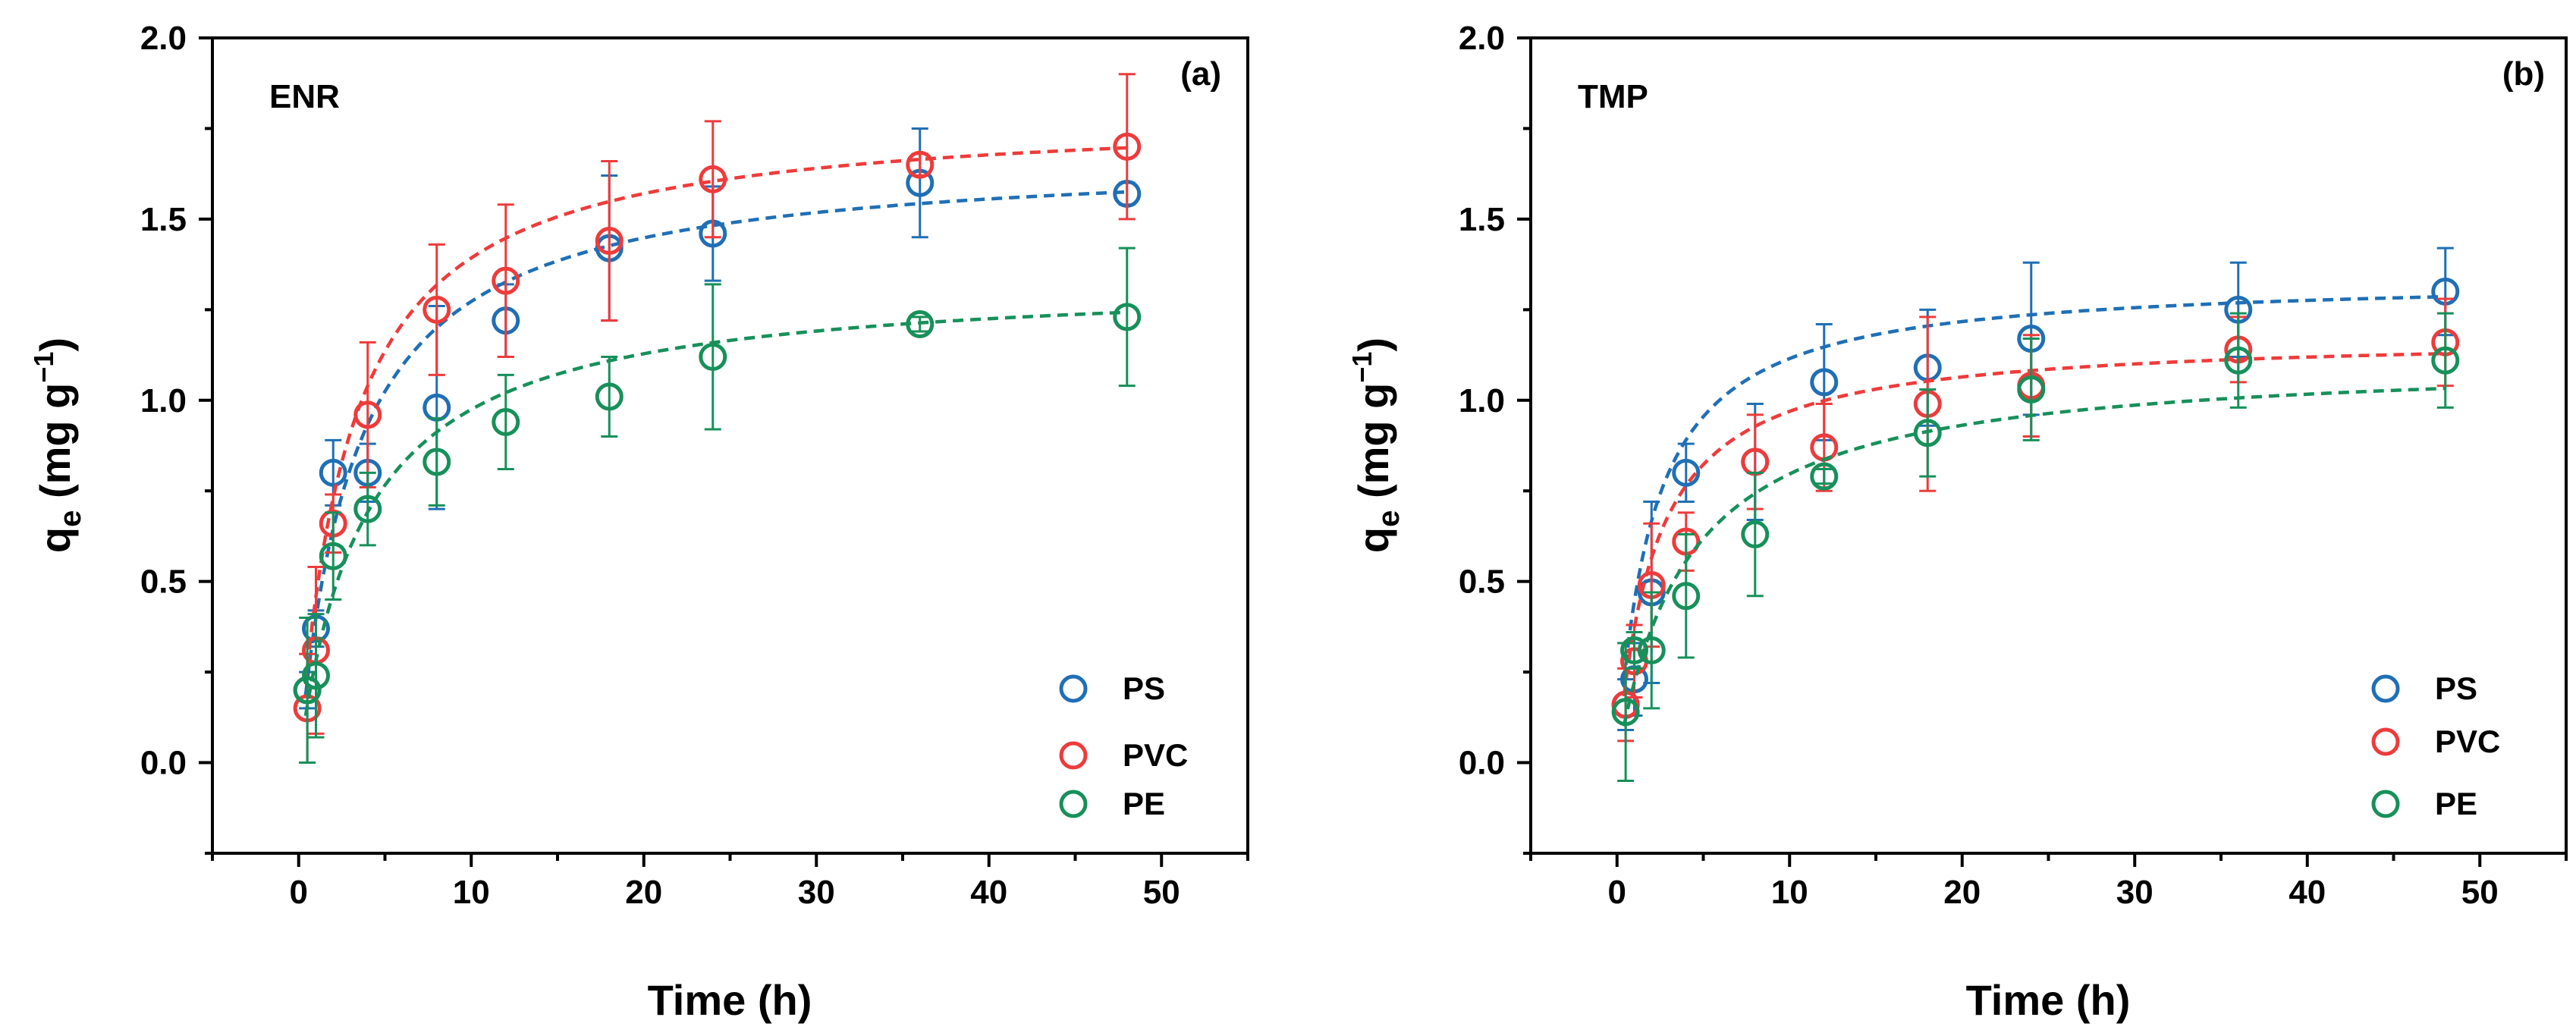 The width and height of the screenshot is (2576, 1033). I want to click on legend-marker-pe, so click(2385, 804).